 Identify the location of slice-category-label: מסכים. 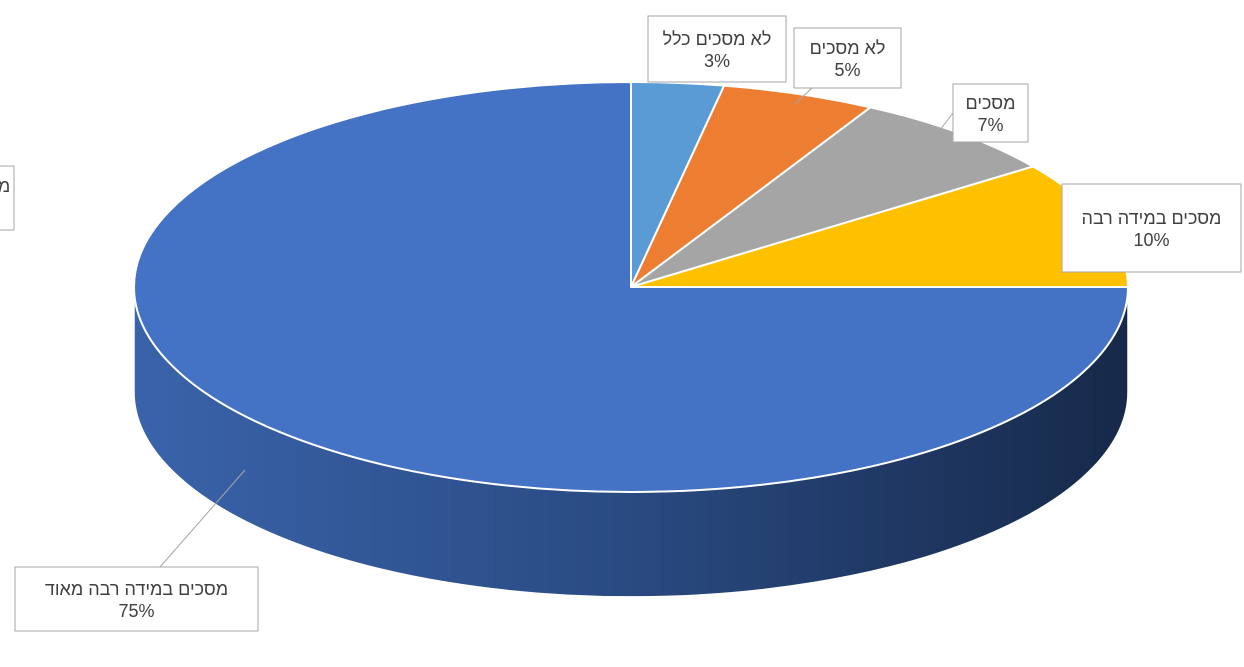
(991, 103).